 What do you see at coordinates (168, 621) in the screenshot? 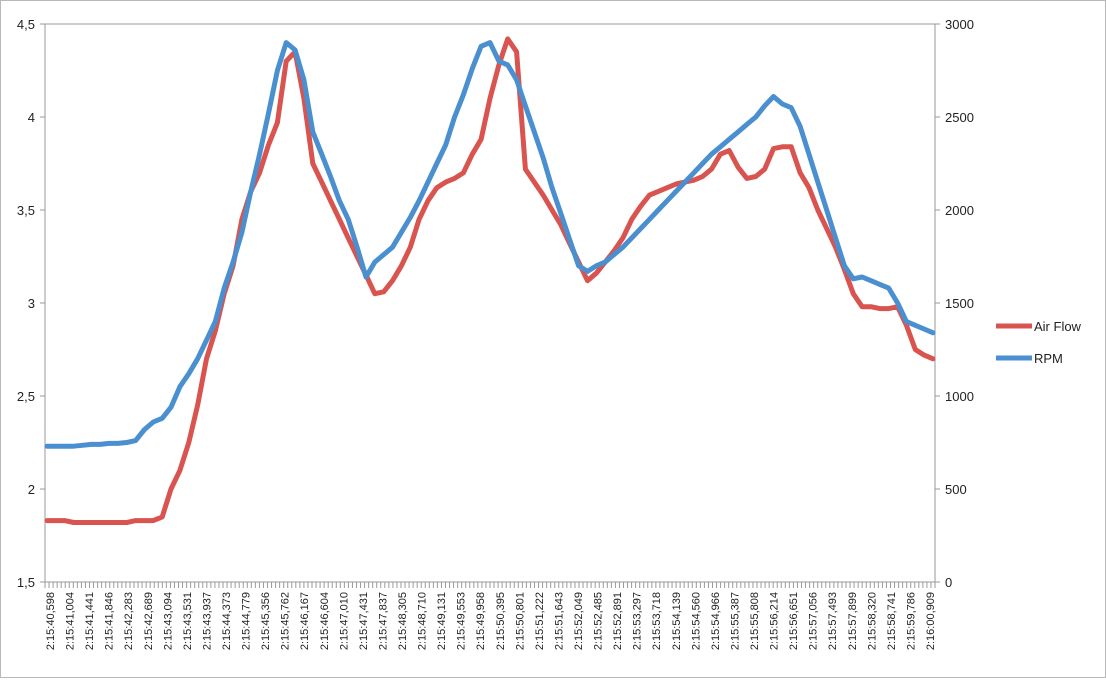
I see `x-tick-label: 2:15:43,094` at bounding box center [168, 621].